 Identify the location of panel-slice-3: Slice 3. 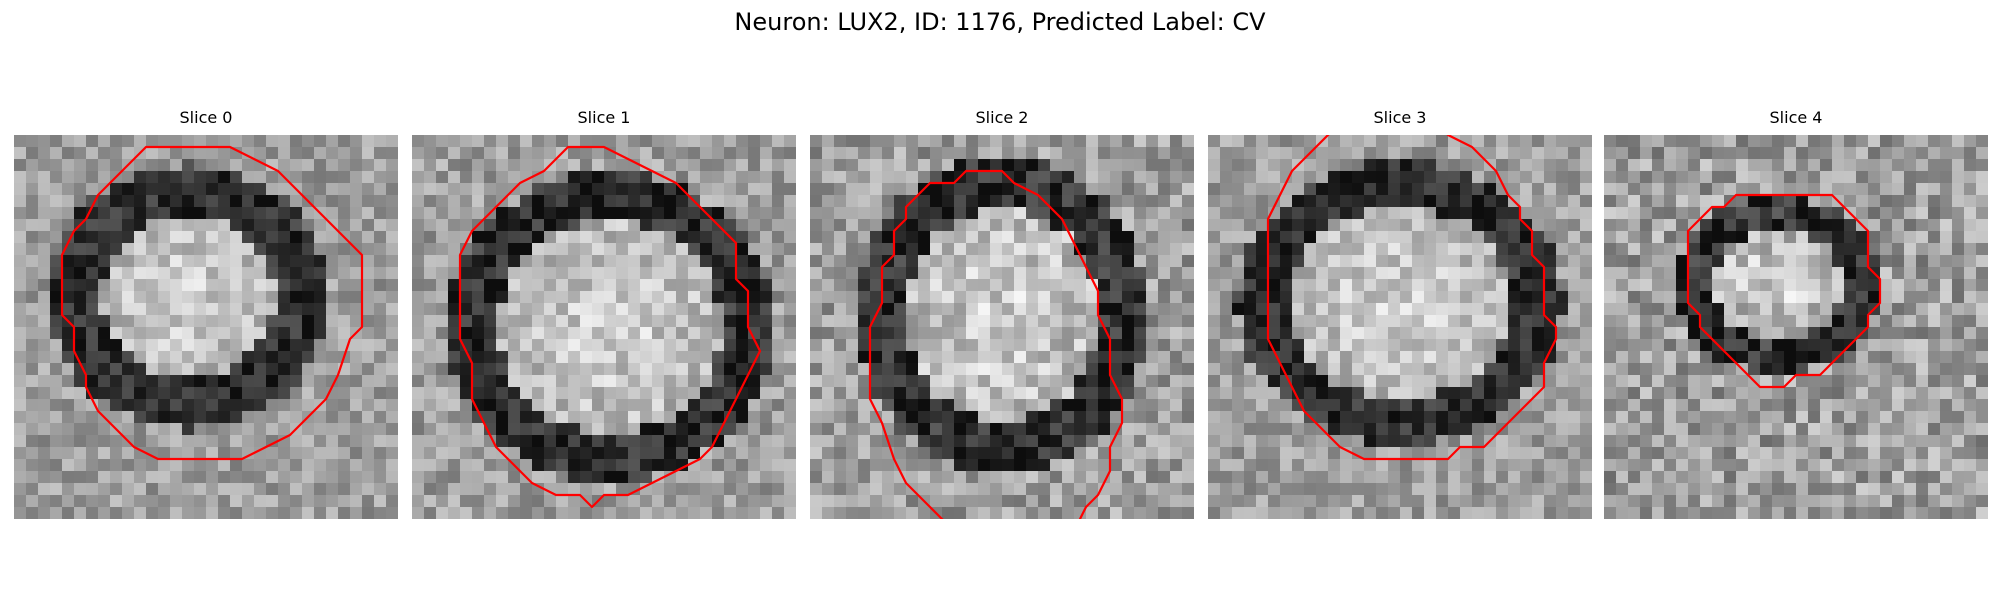
(1400, 313).